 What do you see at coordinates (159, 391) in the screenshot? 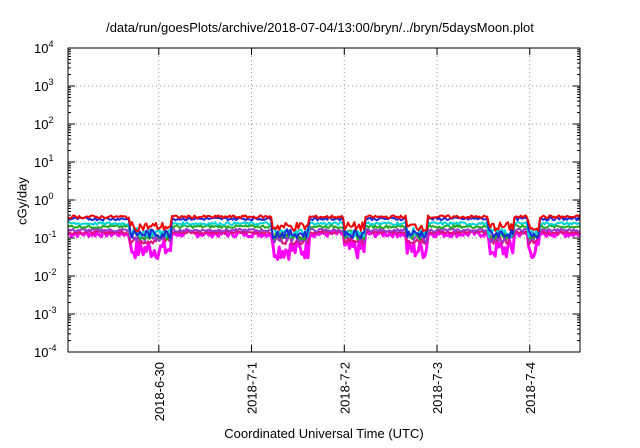
I see `x-tick-label: 2018-6-30` at bounding box center [159, 391].